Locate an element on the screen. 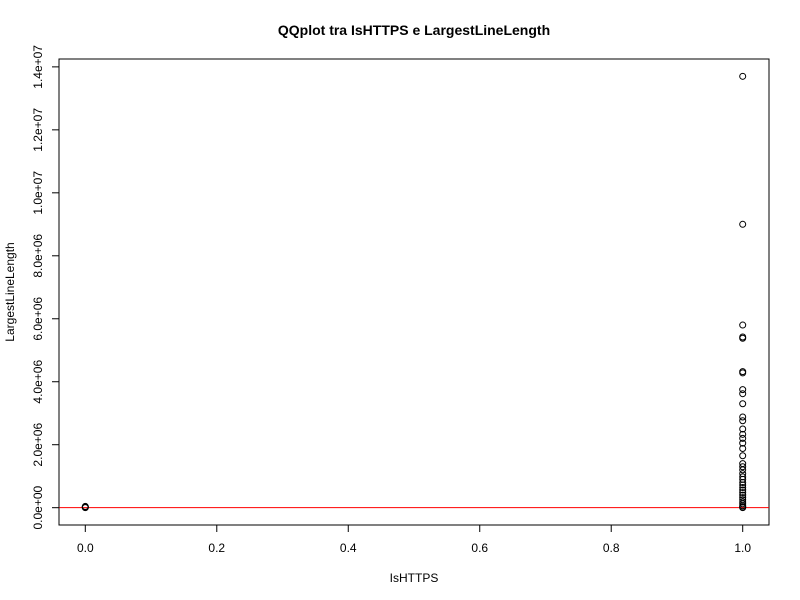 Image resolution: width=800 pixels, height=600 pixels. y-tick-label: 2.0e+06 is located at coordinates (38, 445).